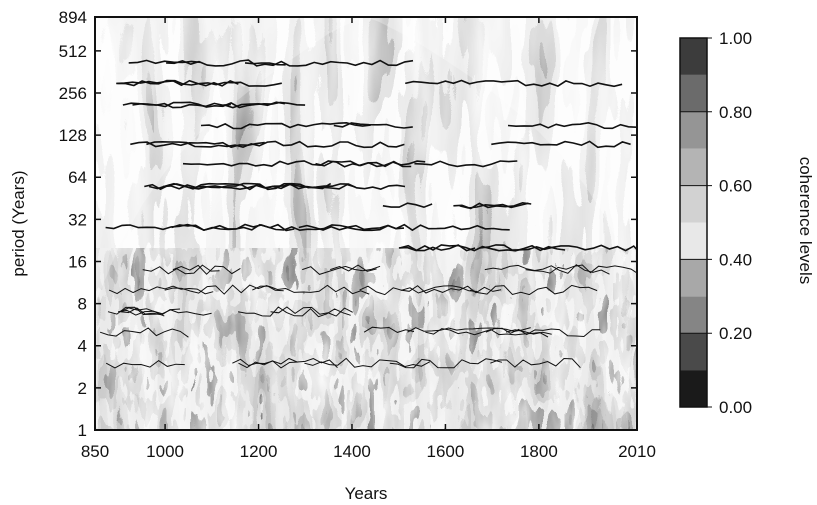  What do you see at coordinates (82, 430) in the screenshot?
I see `y-tick-label: 1` at bounding box center [82, 430].